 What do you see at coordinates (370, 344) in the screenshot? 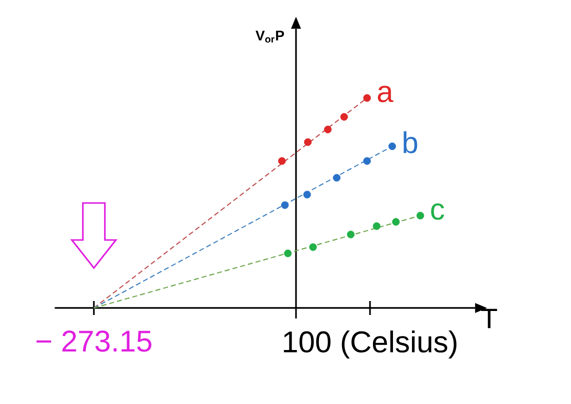
I see `x-tick-label: 100 (Celsius)` at bounding box center [370, 344].